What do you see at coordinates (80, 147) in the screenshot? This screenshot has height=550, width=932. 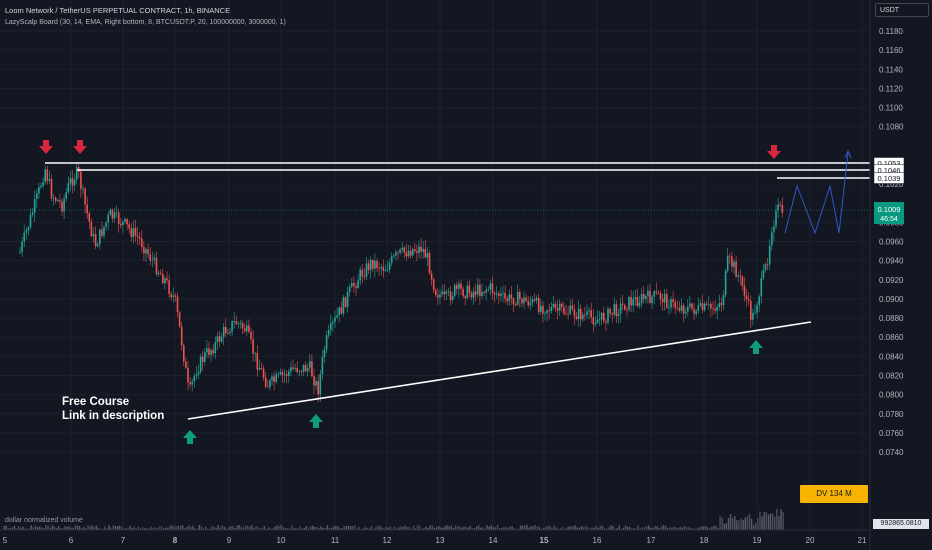 I see `down-arrow-icon` at bounding box center [80, 147].